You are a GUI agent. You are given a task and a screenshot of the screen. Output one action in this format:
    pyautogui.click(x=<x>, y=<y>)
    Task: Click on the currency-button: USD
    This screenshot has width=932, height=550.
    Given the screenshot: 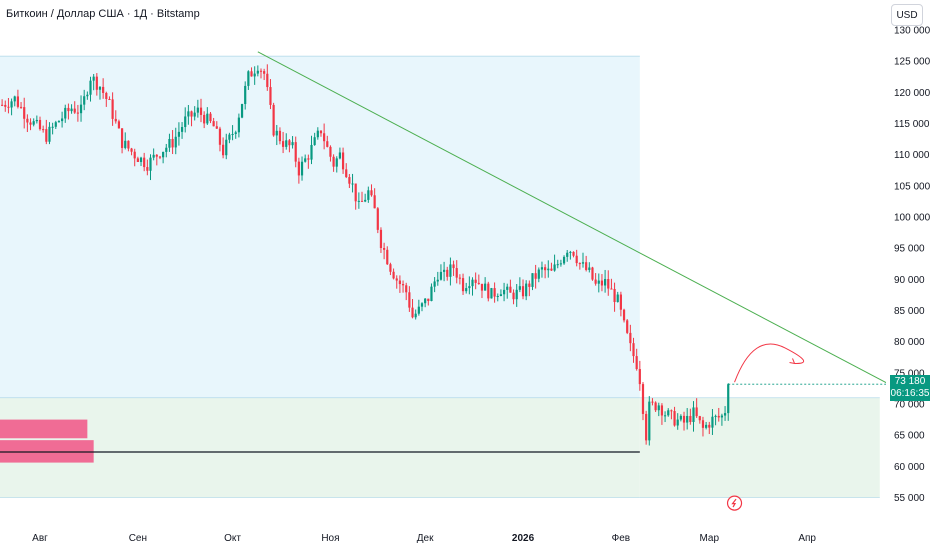 What is the action you would take?
    pyautogui.click(x=907, y=15)
    